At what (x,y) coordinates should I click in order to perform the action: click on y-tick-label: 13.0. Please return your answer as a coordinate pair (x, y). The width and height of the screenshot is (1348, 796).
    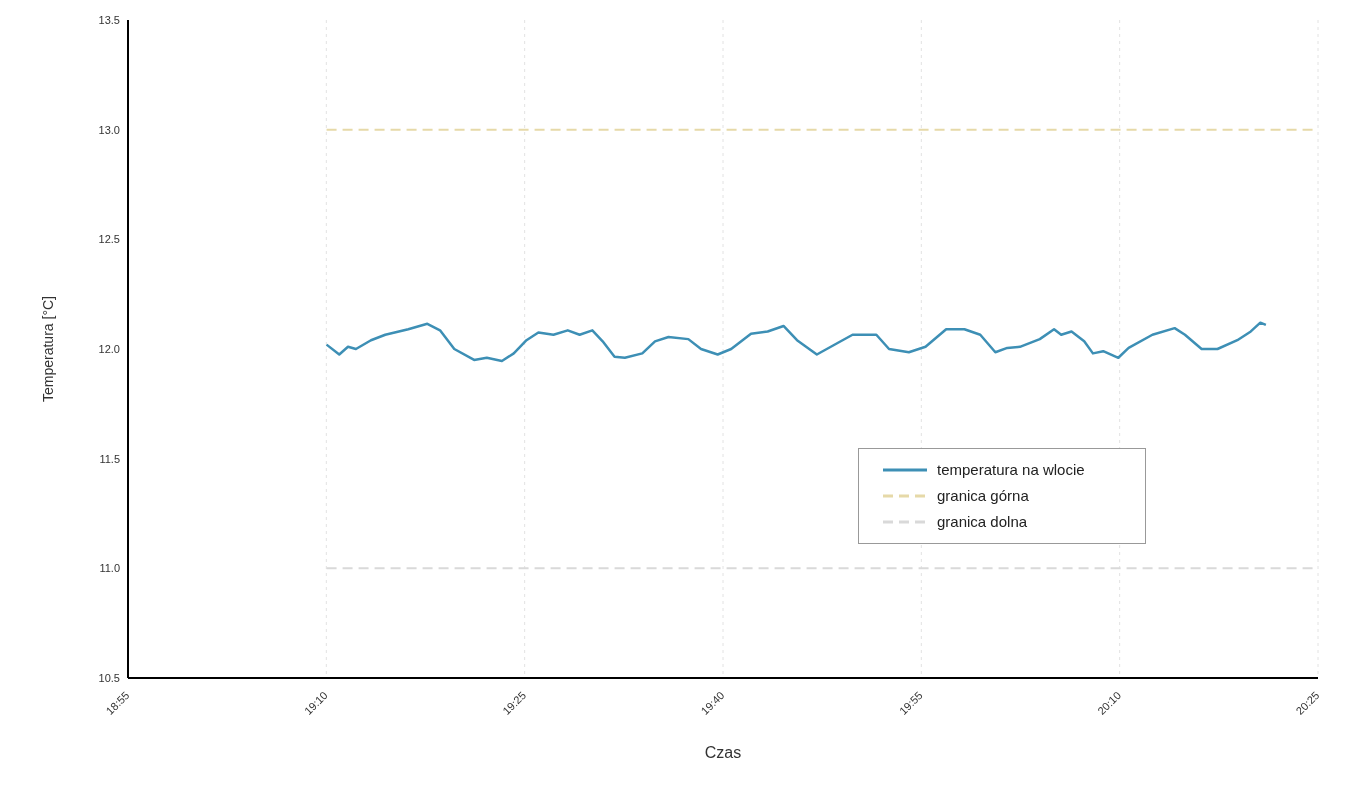
    Looking at the image, I should click on (109, 129).